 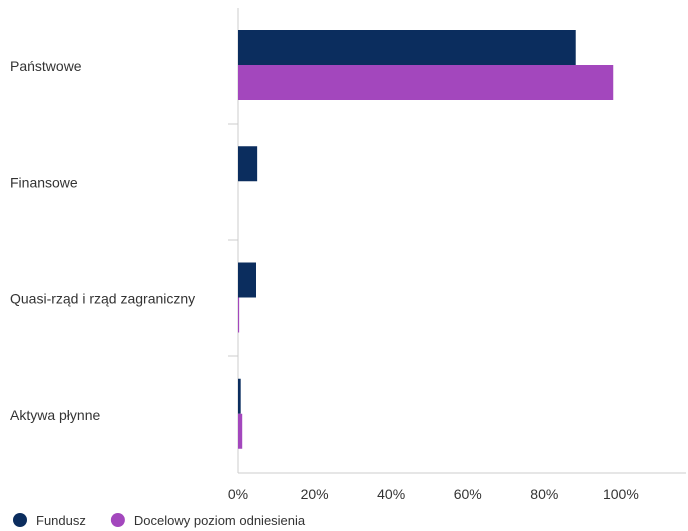 What do you see at coordinates (220, 520) in the screenshot?
I see `legend-label: Docelowy poziom odniesienia` at bounding box center [220, 520].